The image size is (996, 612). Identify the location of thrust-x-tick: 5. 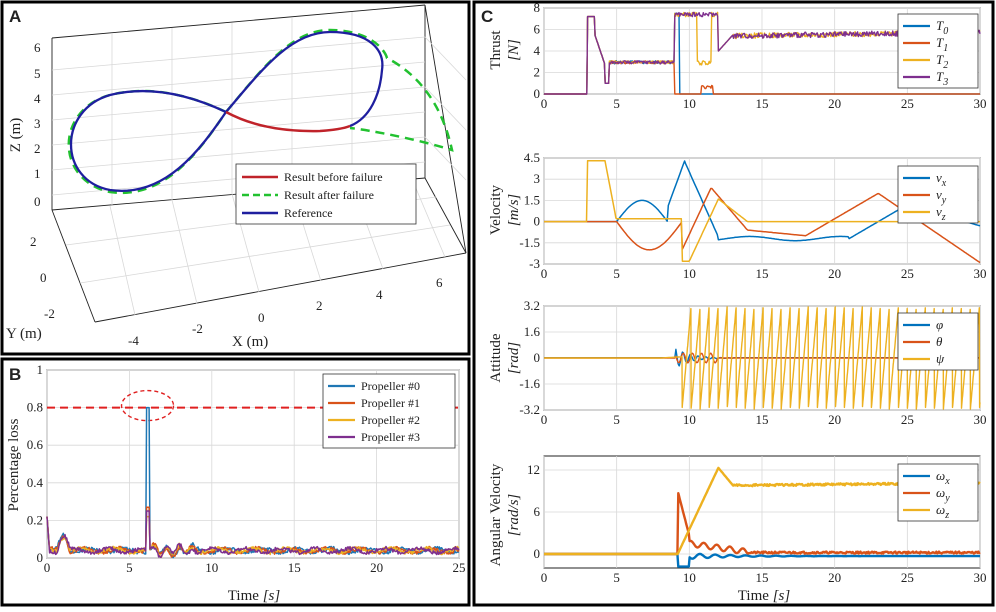
(616, 103).